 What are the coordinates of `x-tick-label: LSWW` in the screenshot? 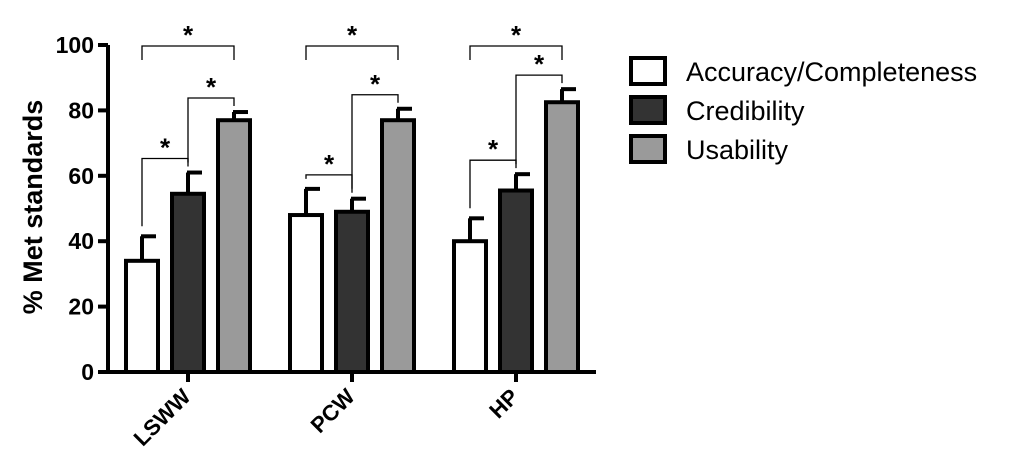 It's located at (162, 417).